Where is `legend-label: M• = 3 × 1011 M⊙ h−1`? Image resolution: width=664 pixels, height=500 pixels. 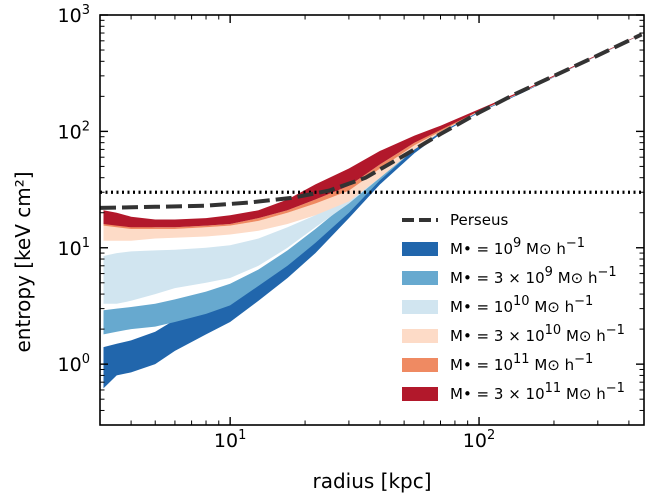 legend-label: M• = 3 × 1011 M⊙ h−1 is located at coordinates (537, 392).